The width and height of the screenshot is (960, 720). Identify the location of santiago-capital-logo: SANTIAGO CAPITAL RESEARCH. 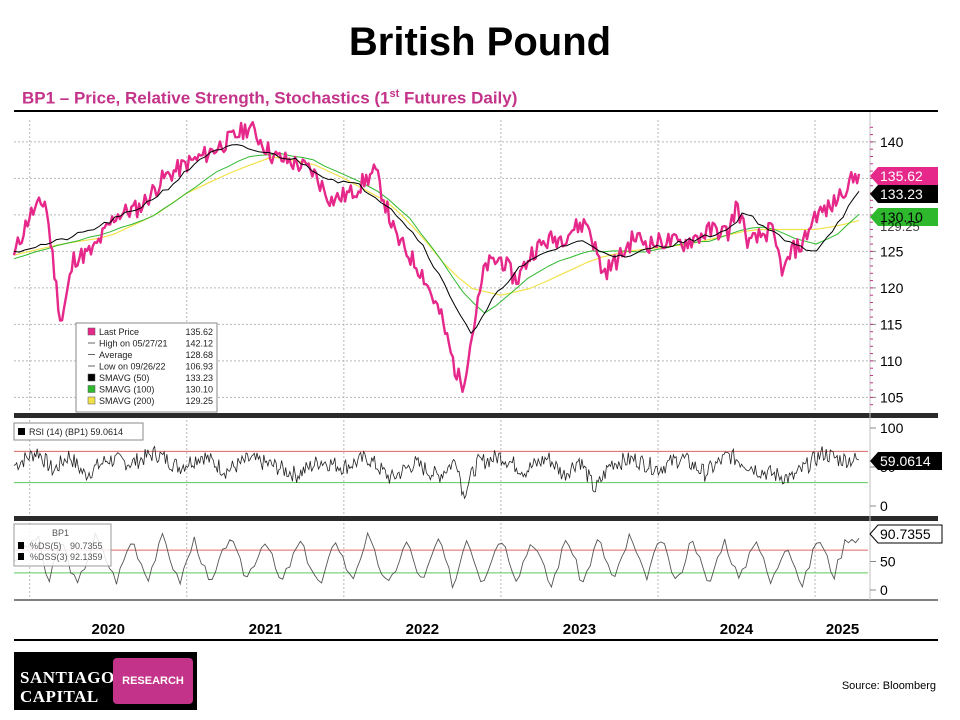
(105, 681).